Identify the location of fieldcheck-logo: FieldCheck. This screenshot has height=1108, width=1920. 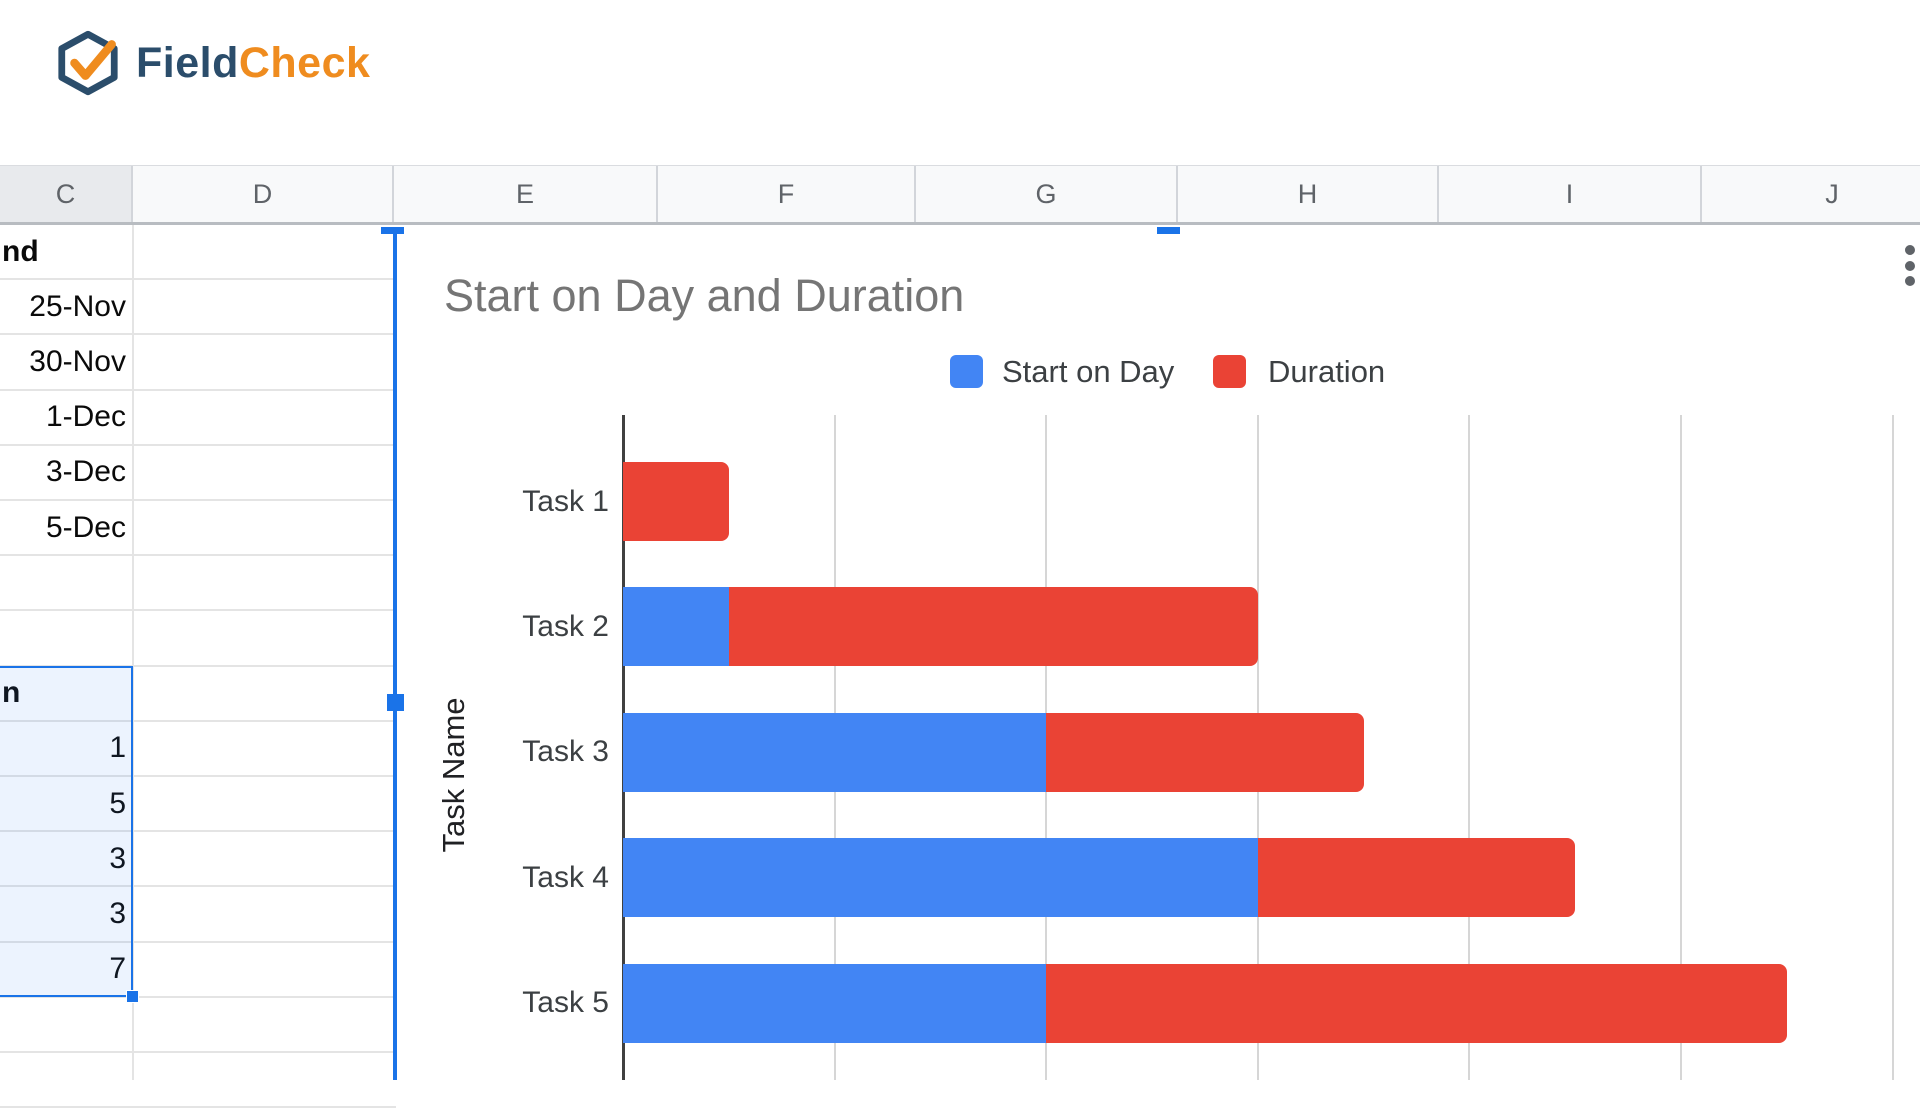
(213, 63).